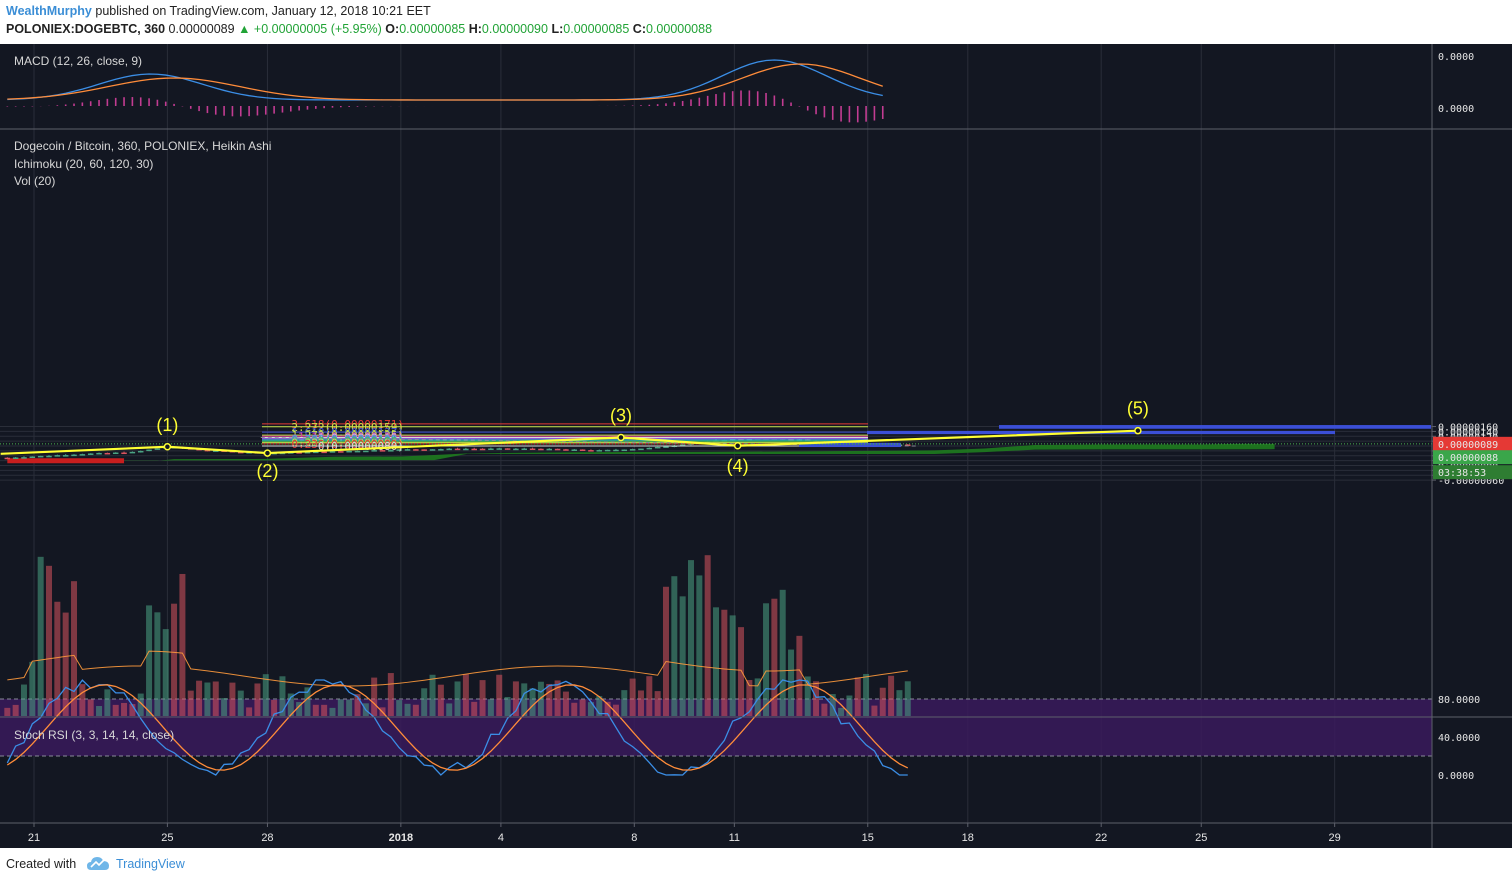  I want to click on footer: Created with TradingView, so click(756, 865).